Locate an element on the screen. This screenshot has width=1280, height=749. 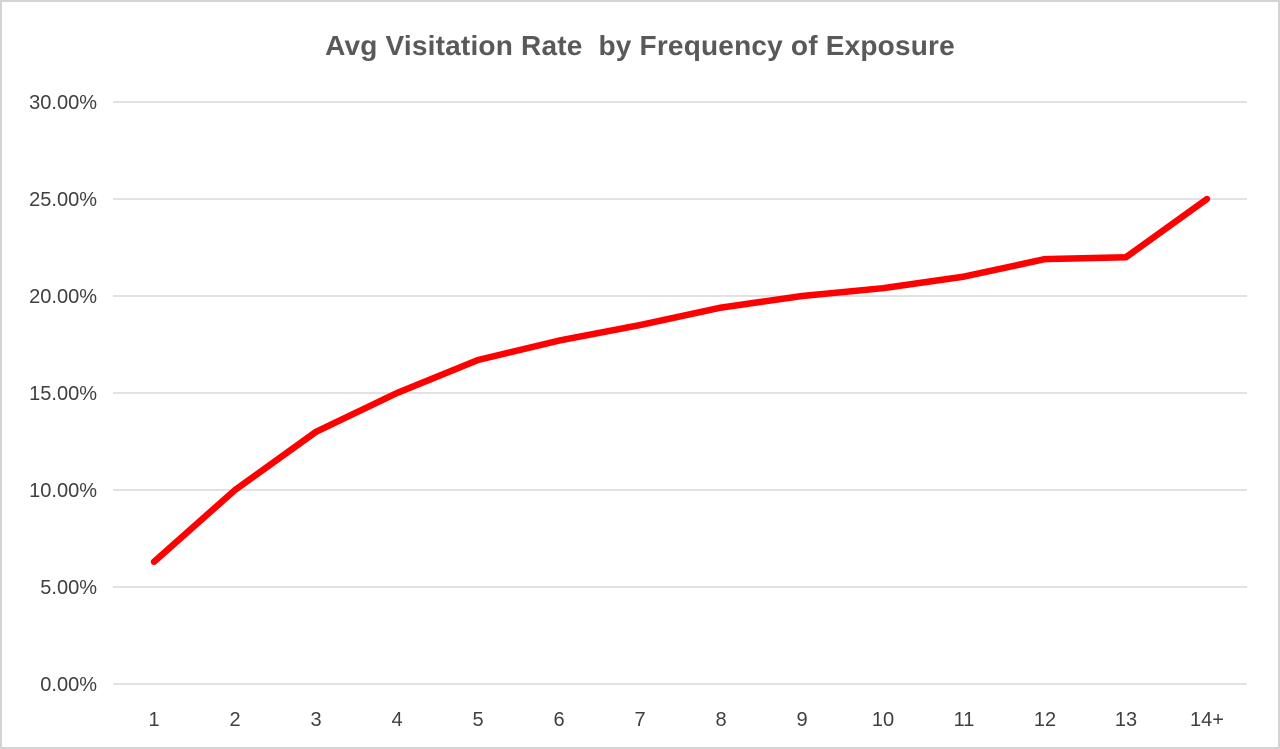
x-axis-tick-label: 6 is located at coordinates (558, 720).